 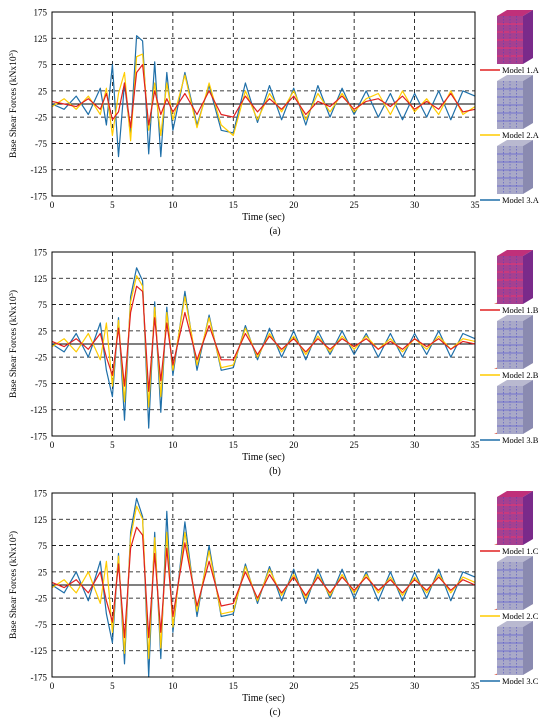 I want to click on y-tick-label: -175, so click(x=39, y=197).